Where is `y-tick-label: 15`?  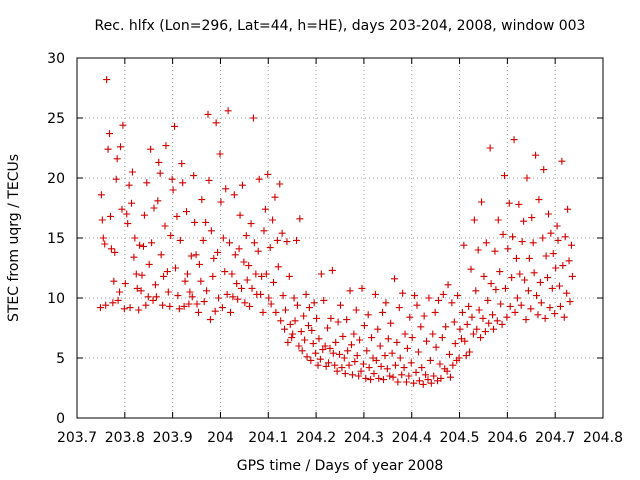
y-tick-label: 15 is located at coordinates (56, 239).